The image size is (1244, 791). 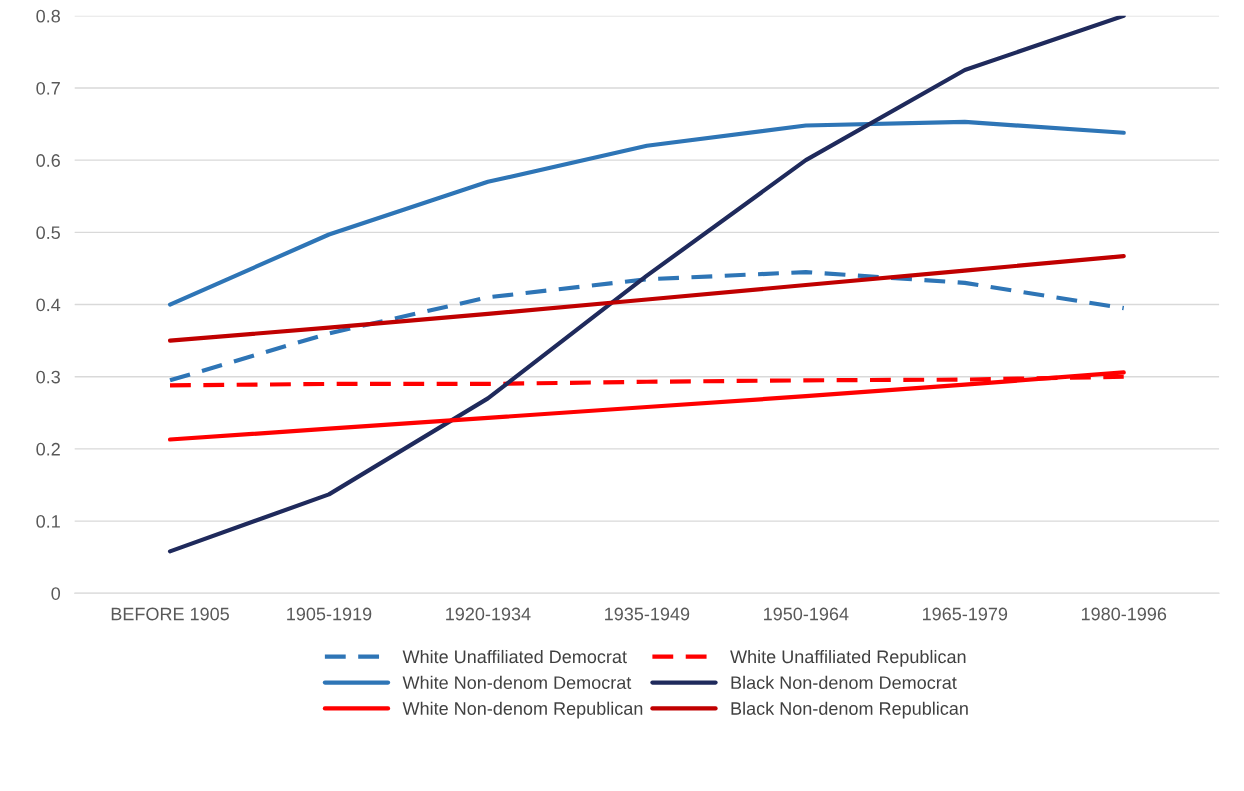 What do you see at coordinates (844, 682) in the screenshot?
I see `legend-label: Black Non-denom Democrat` at bounding box center [844, 682].